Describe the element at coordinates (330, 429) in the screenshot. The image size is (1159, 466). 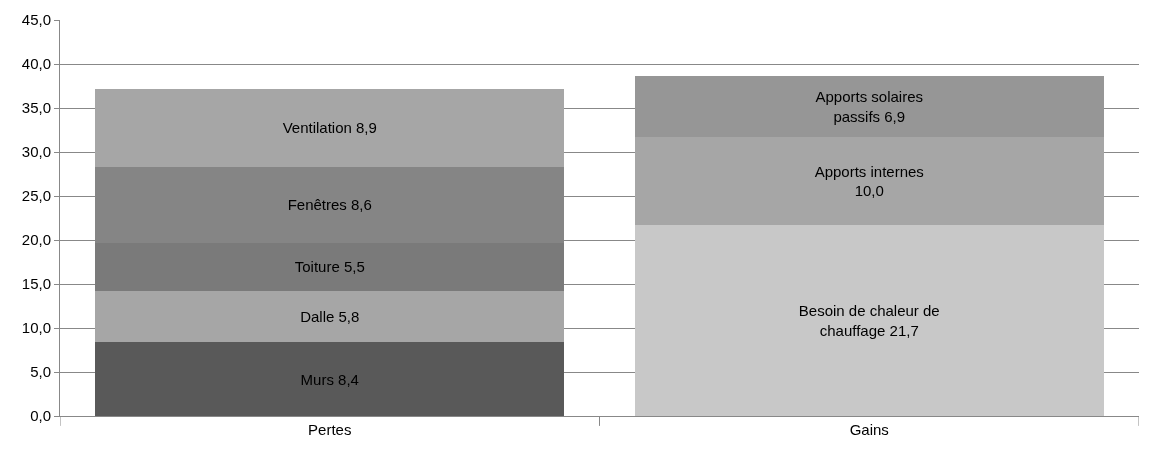
I see `x-tick-label: Pertes` at that location.